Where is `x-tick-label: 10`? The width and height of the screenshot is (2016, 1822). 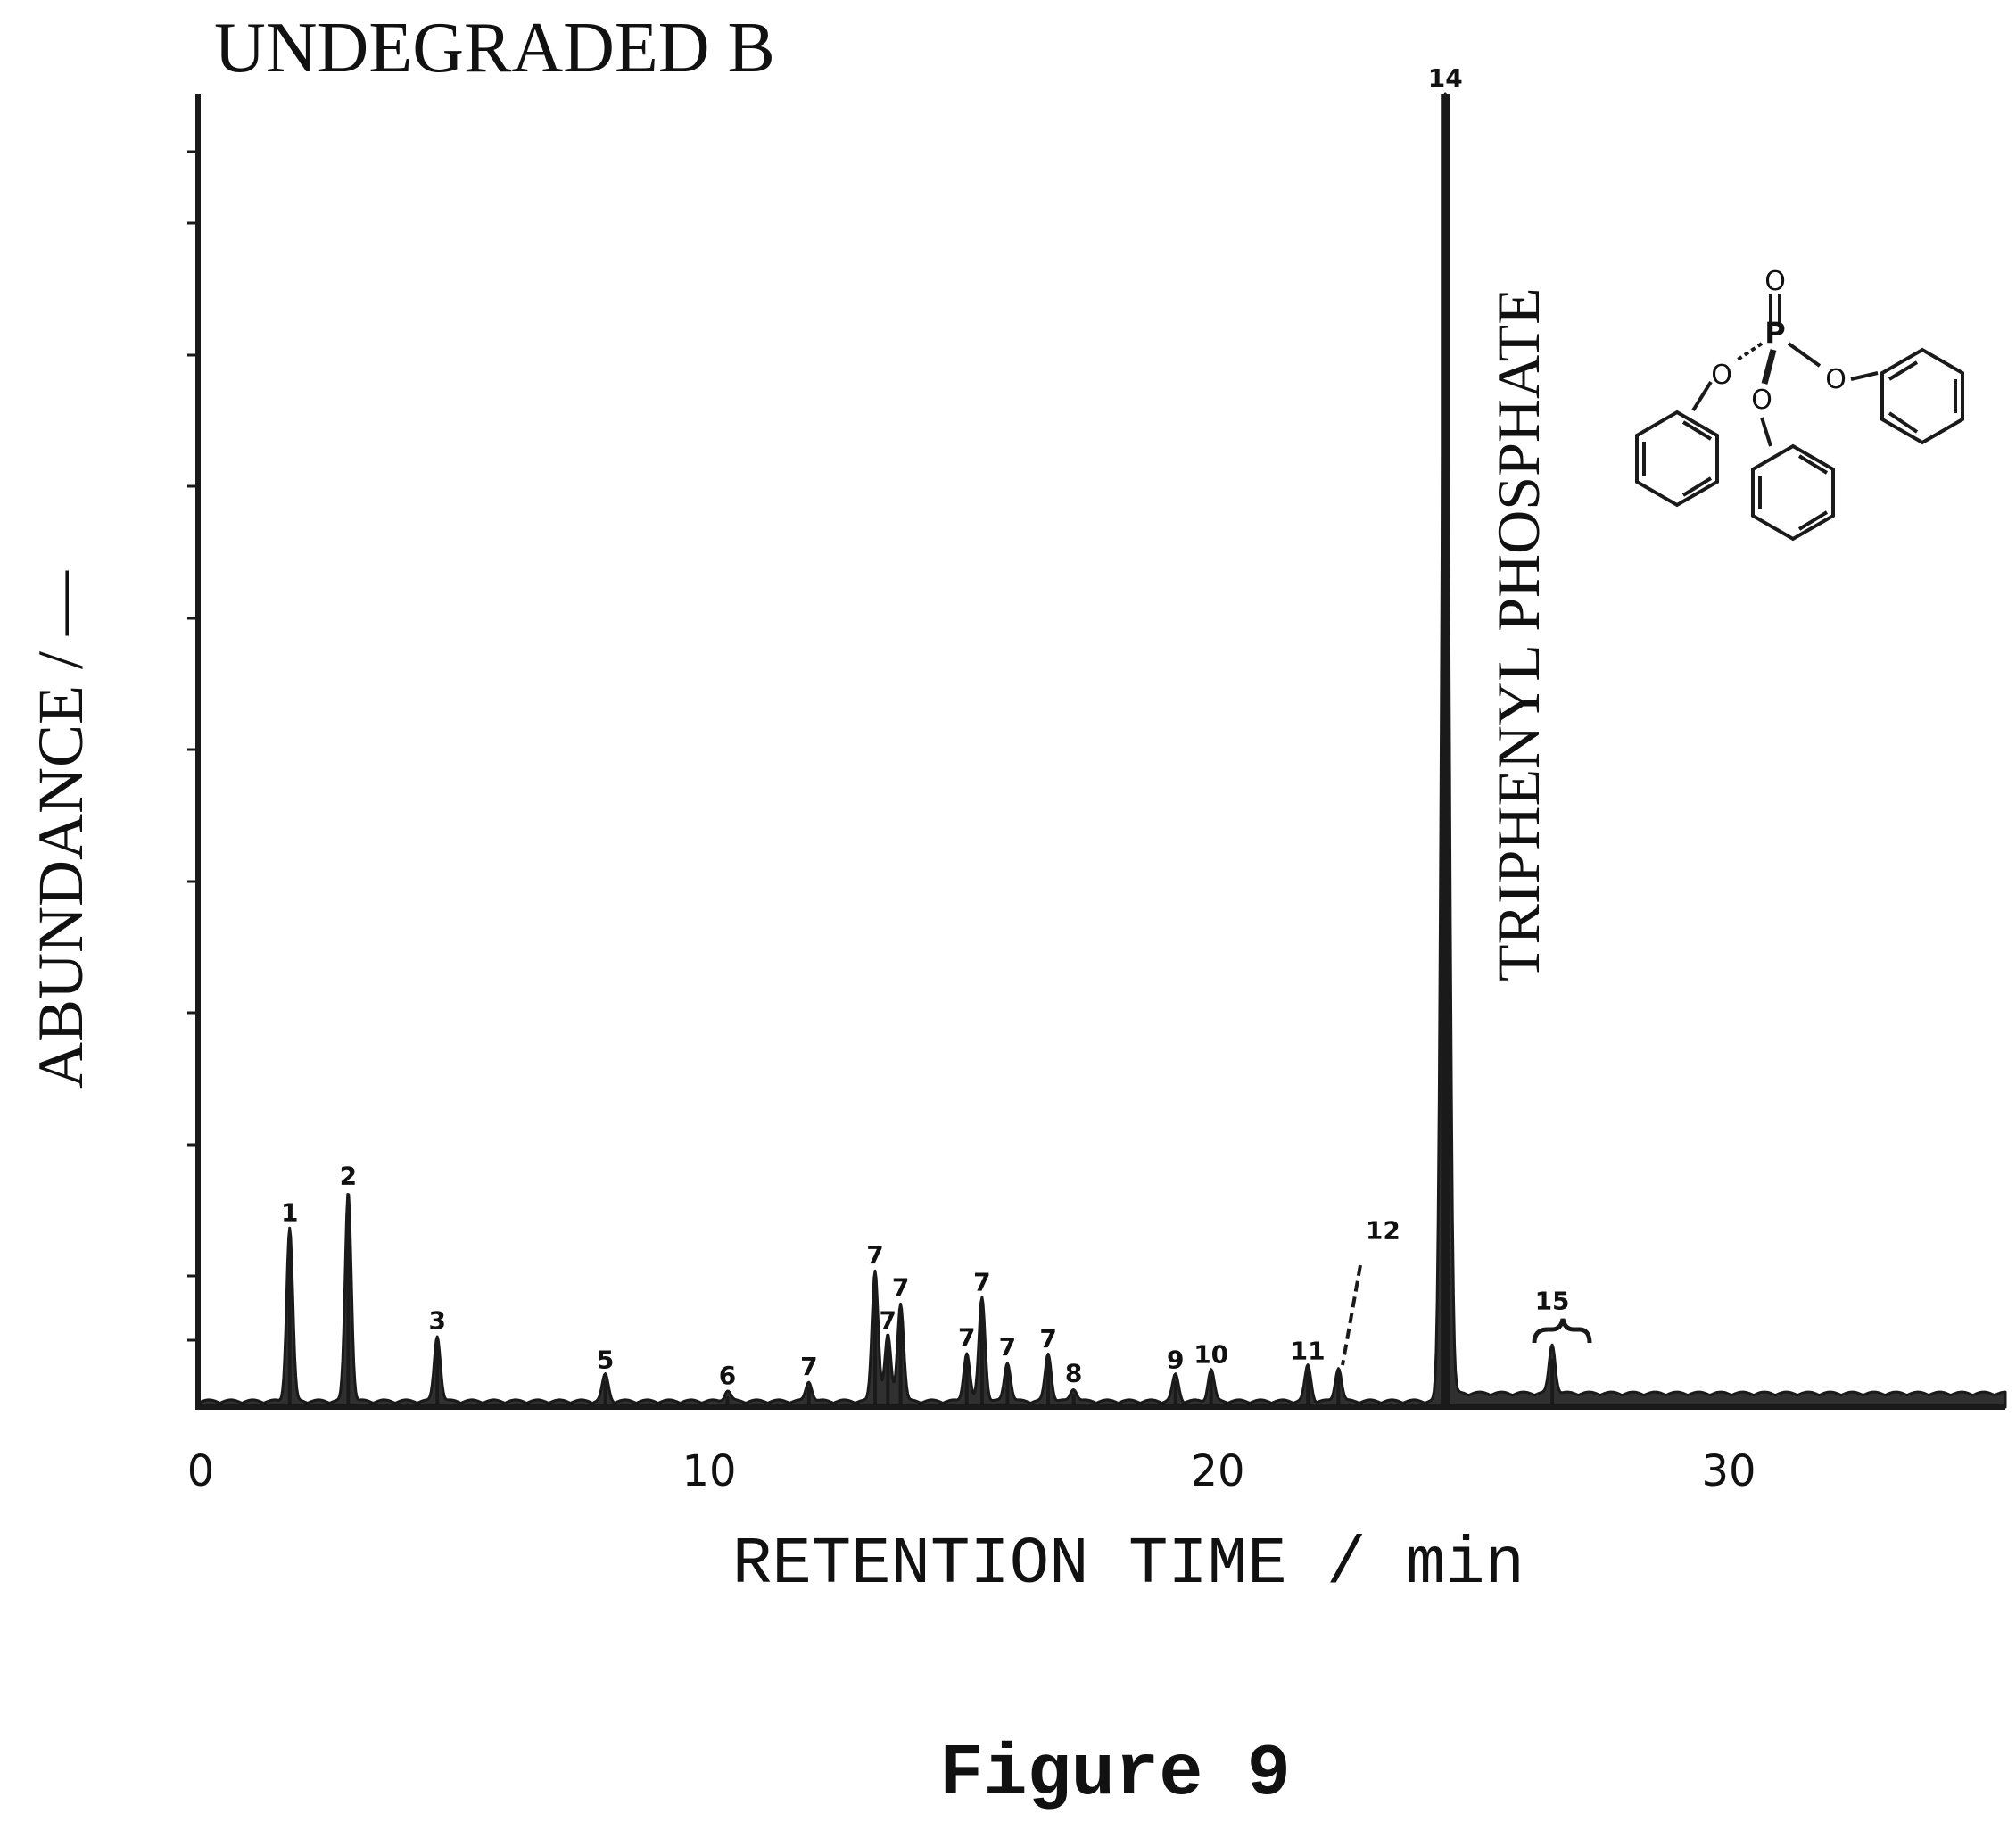 x-tick-label: 10 is located at coordinates (709, 1471).